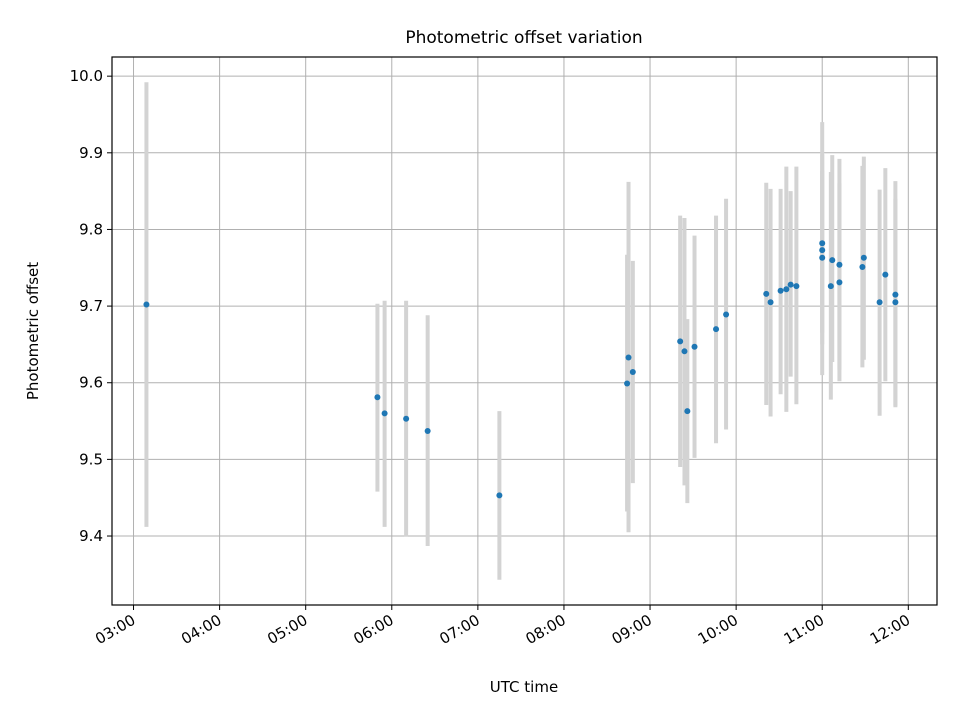 This screenshot has width=960, height=720. Describe the element at coordinates (890, 629) in the screenshot. I see `x-tick-label: 12:00` at that location.